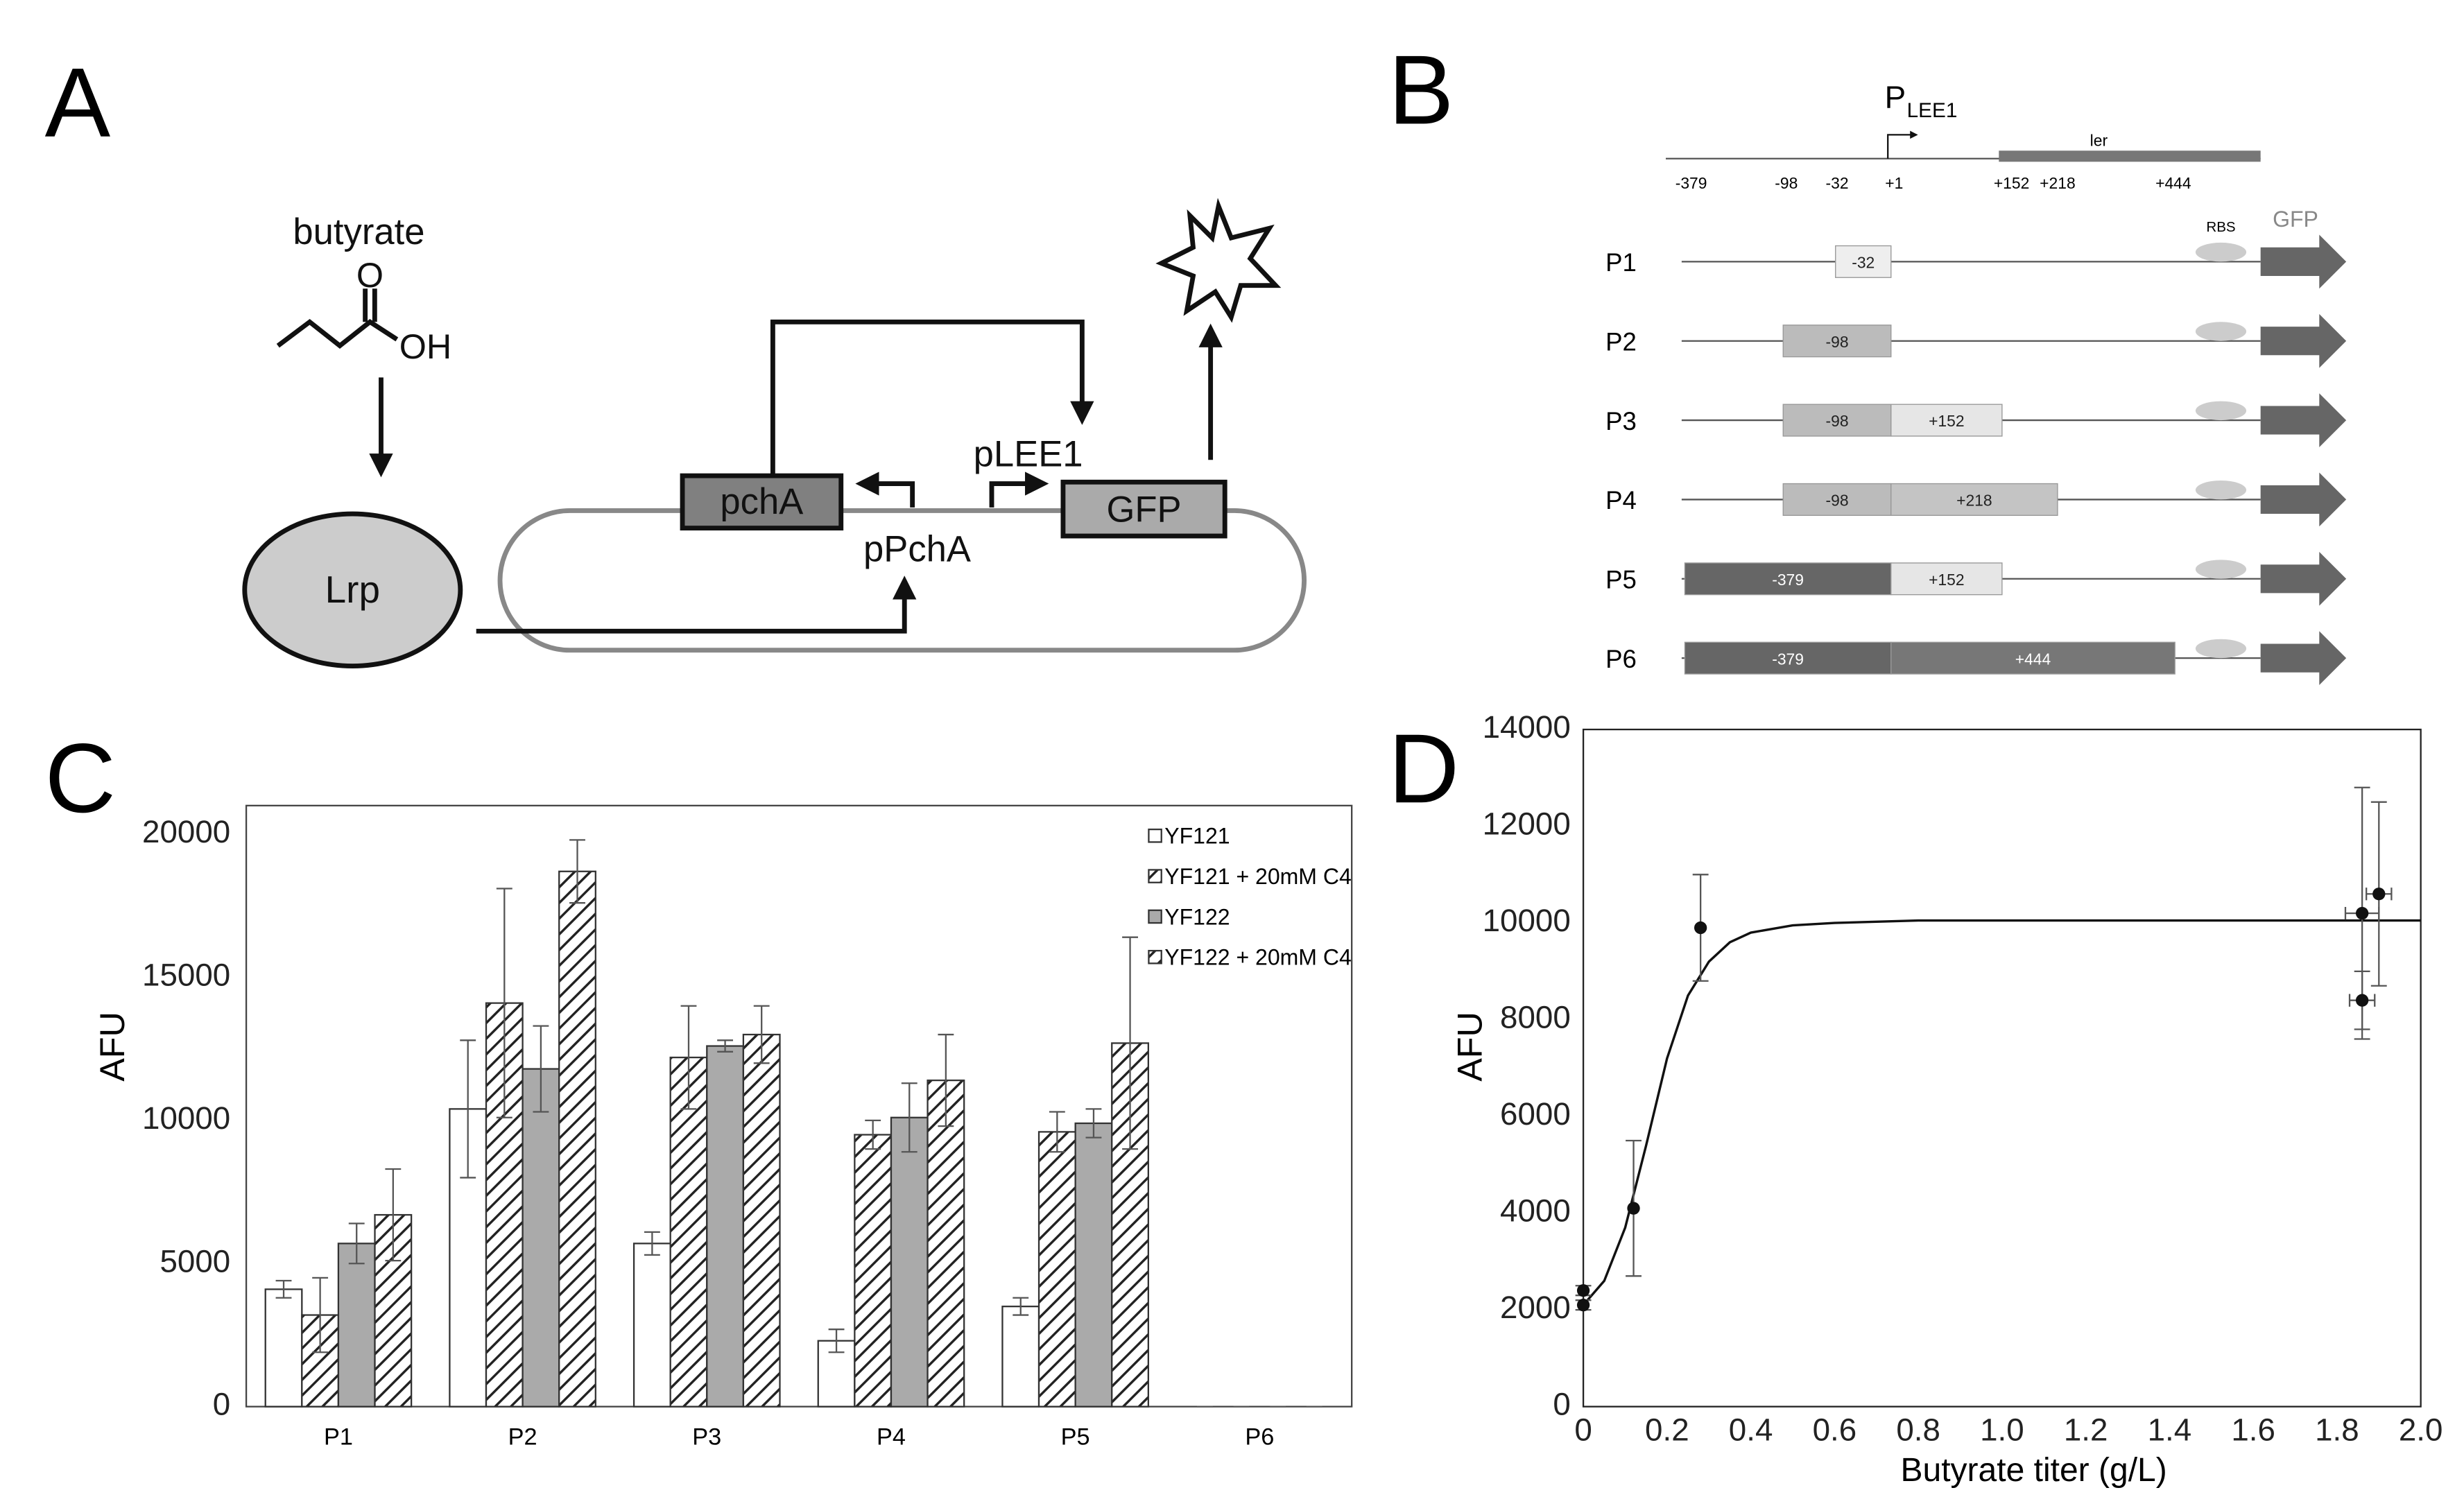 The width and height of the screenshot is (2464, 1497). Describe the element at coordinates (2099, 140) in the screenshot. I see `gene-label: ler` at that location.